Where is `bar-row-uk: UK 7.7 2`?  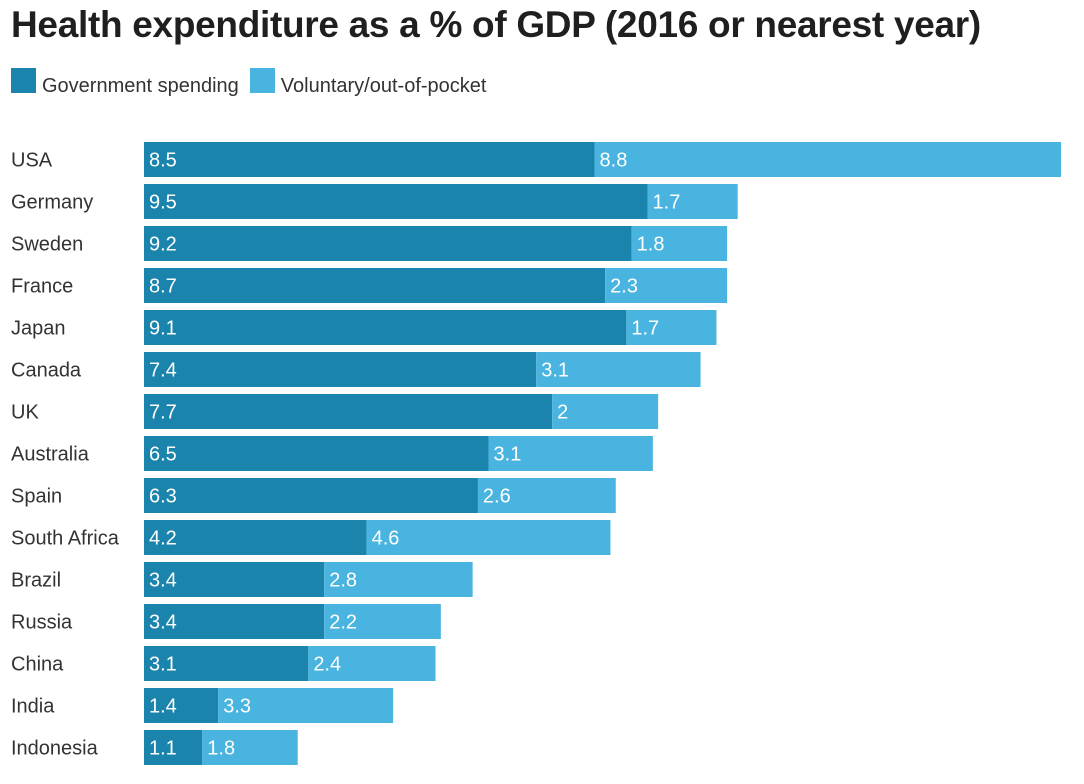 bar-row-uk: UK 7.7 2 is located at coordinates (335, 411).